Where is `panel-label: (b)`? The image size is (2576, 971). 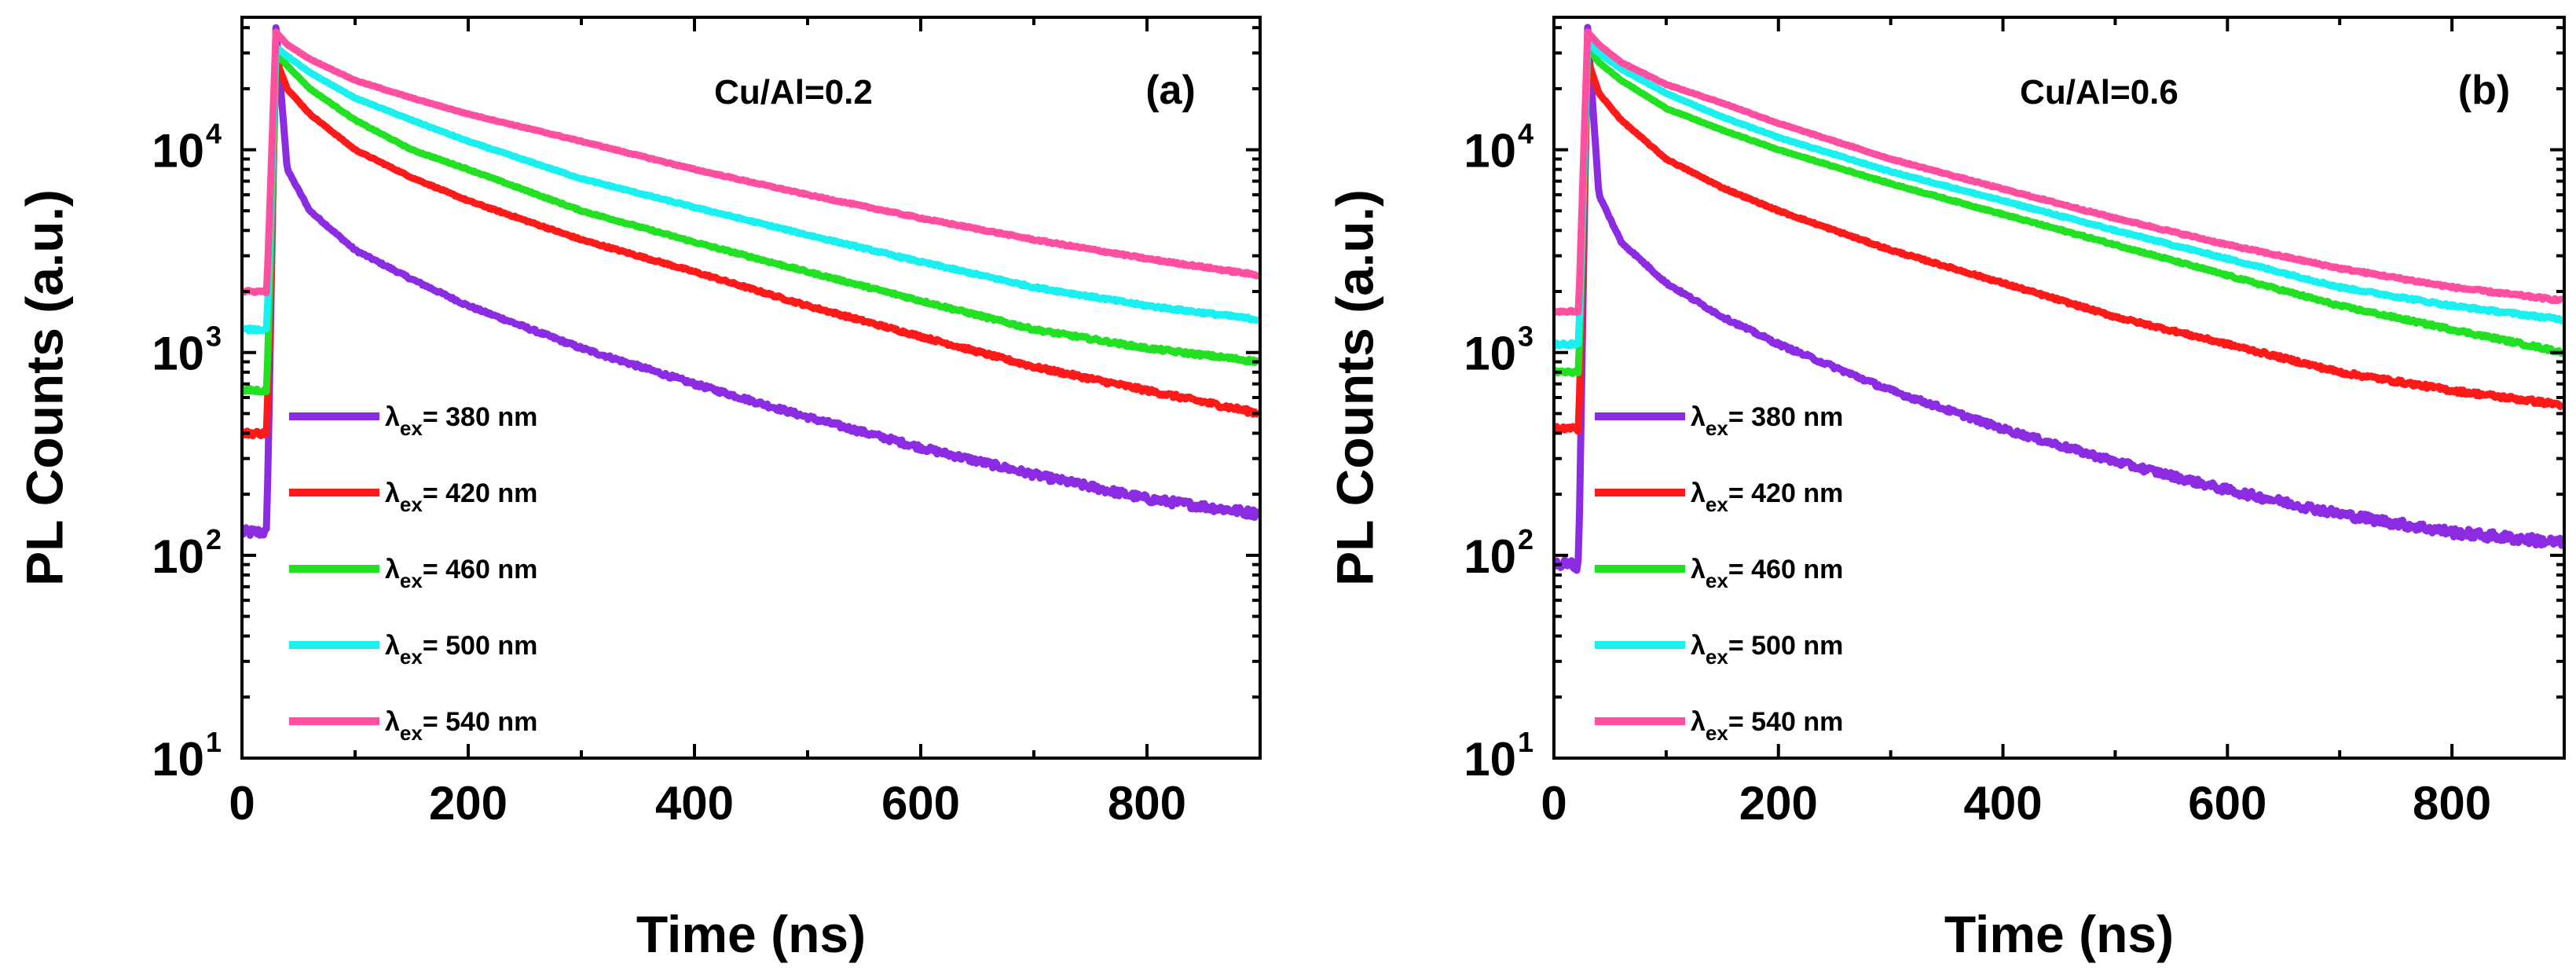 panel-label: (b) is located at coordinates (2484, 91).